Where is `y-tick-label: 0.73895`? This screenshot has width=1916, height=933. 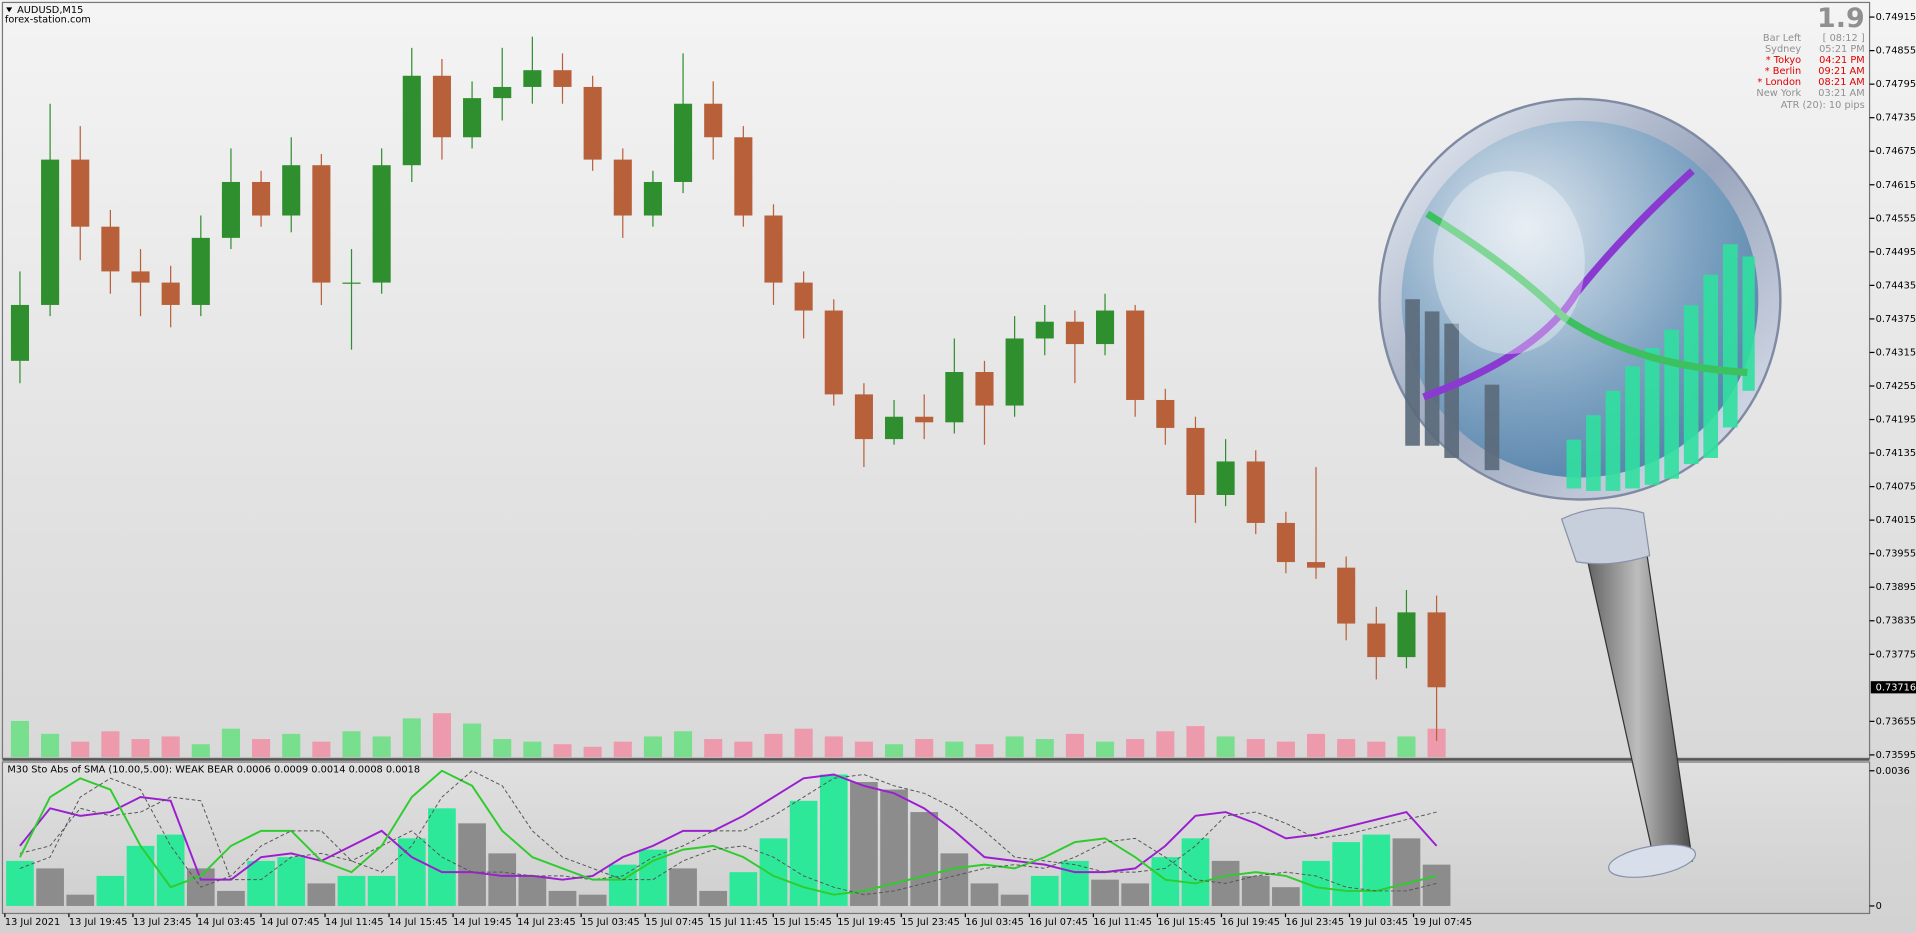 y-tick-label: 0.73895 is located at coordinates (1896, 587).